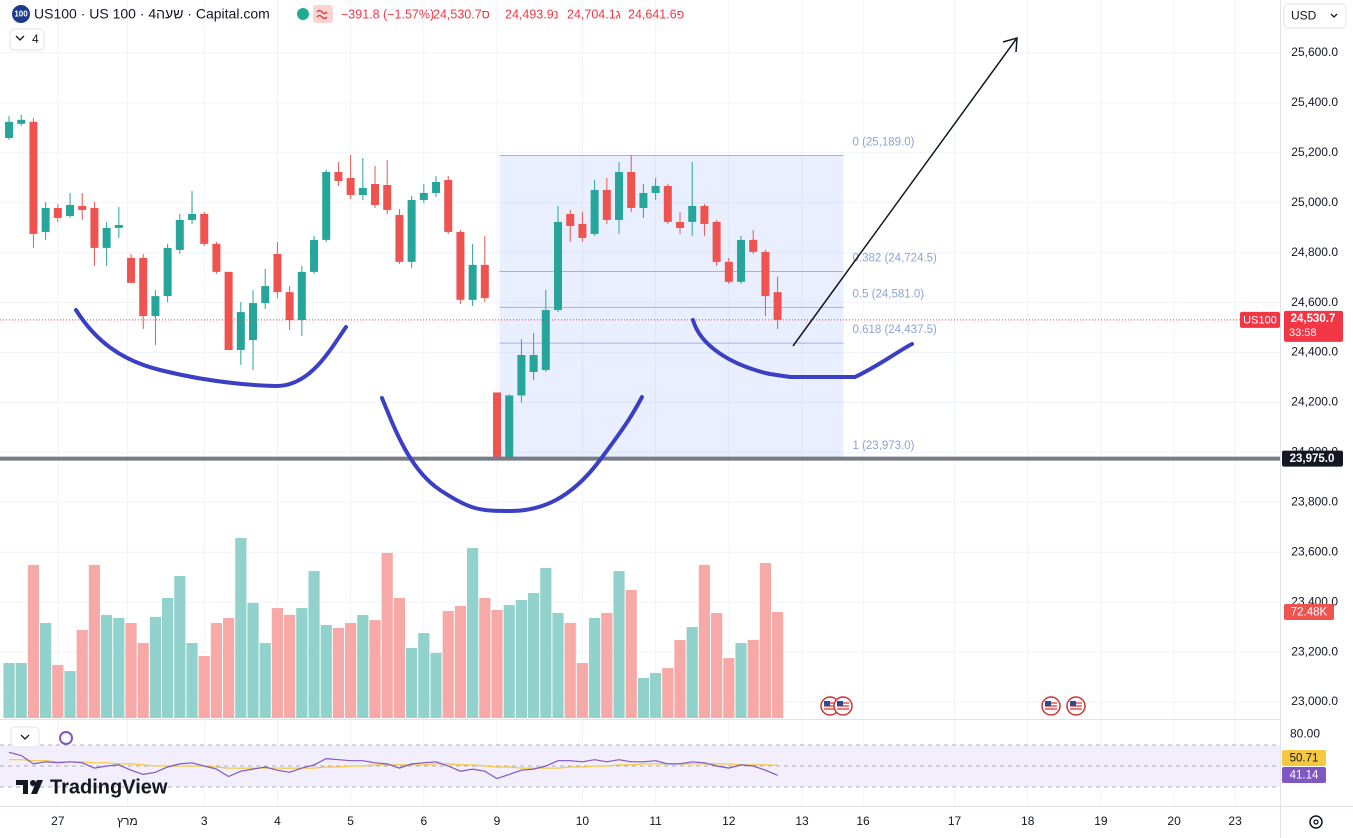 The width and height of the screenshot is (1353, 838). Describe the element at coordinates (1314, 252) in the screenshot. I see `y-tick-label: 24,800.0` at that location.